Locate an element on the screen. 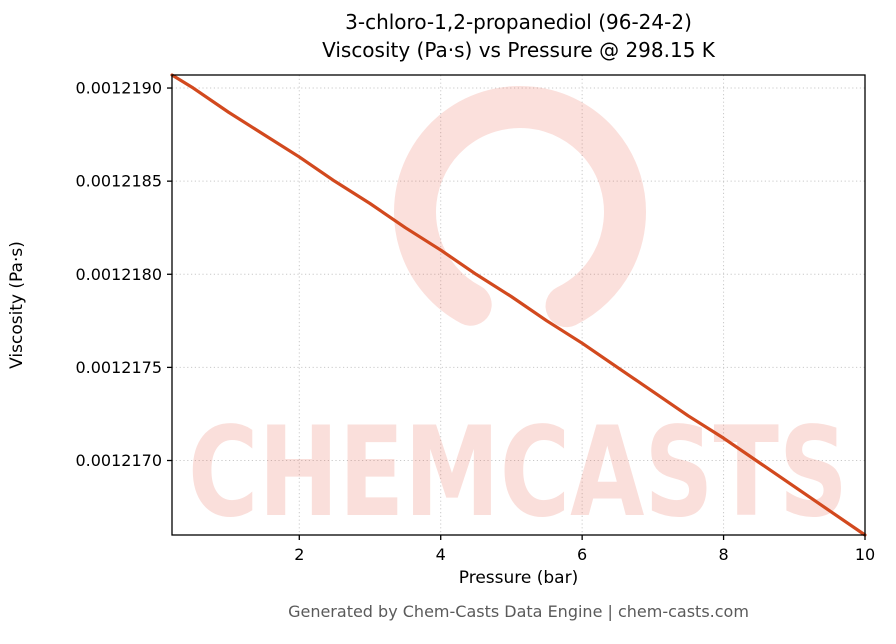  y-tick-label: 0.0012185 is located at coordinates (118, 181).